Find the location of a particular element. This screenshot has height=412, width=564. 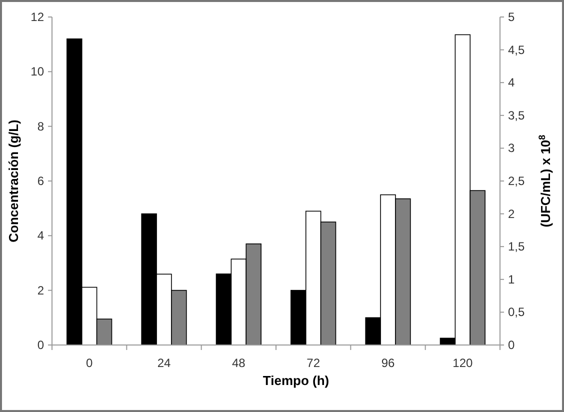

y-axis-title: Concentración (g/L) is located at coordinates (13, 181).